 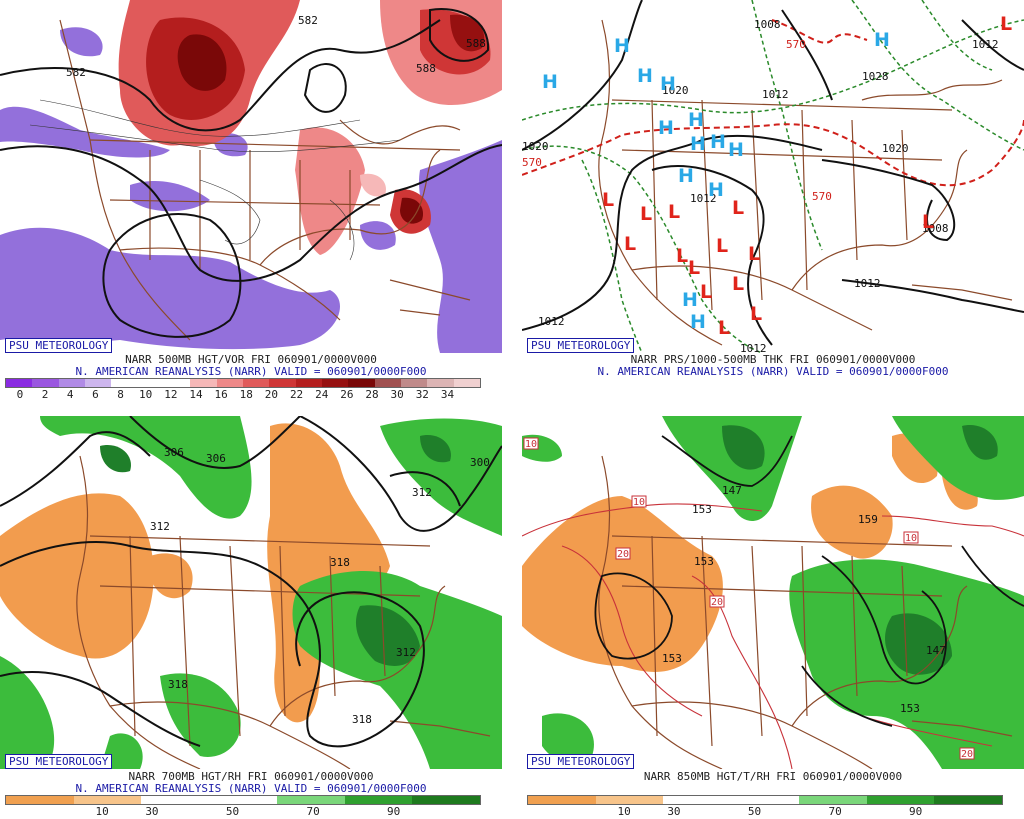 I want to click on contour-label: 147, so click(x=732, y=490).